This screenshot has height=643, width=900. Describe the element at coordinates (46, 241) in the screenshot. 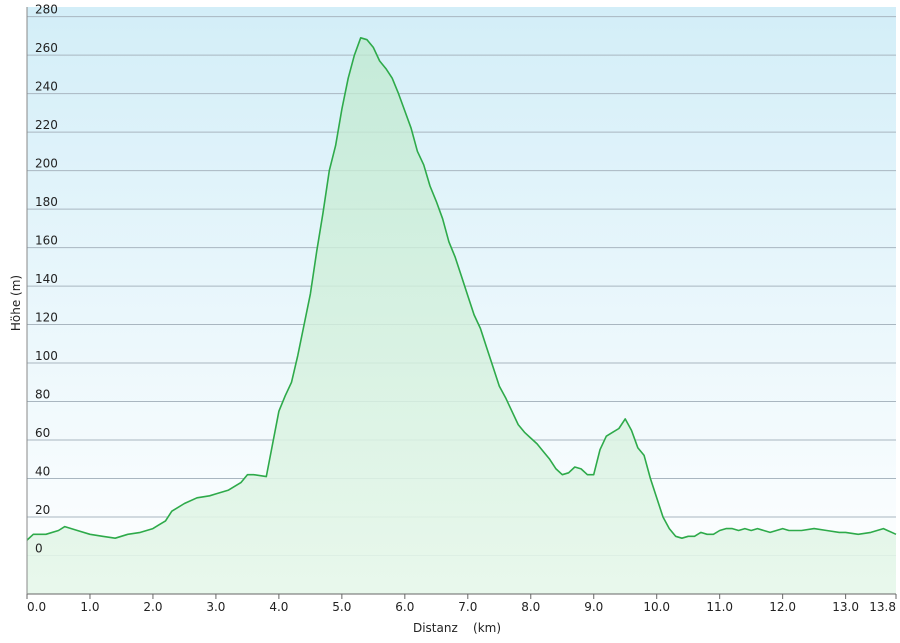

I see `y-tick-label: 160` at that location.